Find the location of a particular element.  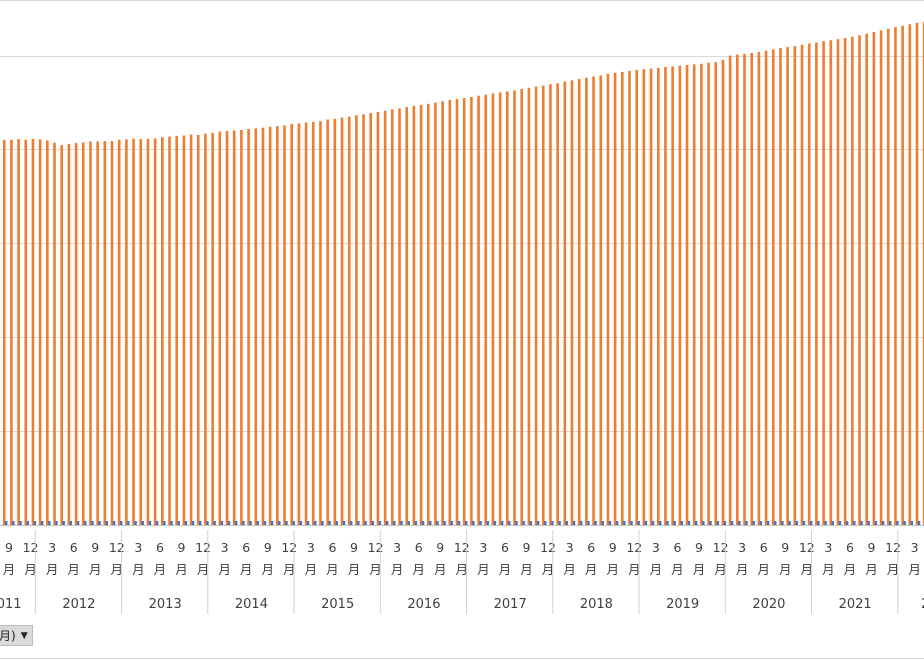

year-label: 2018 is located at coordinates (596, 604).